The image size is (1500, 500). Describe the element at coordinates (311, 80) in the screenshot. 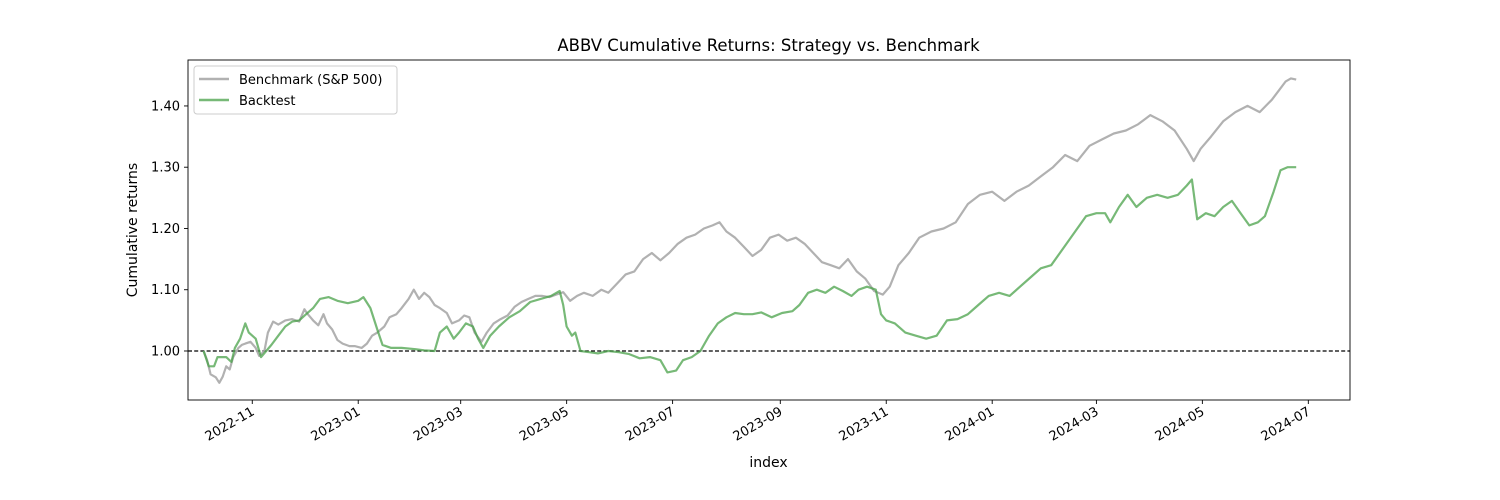

I see `legend-label: Benchmark (S&P 500)` at that location.